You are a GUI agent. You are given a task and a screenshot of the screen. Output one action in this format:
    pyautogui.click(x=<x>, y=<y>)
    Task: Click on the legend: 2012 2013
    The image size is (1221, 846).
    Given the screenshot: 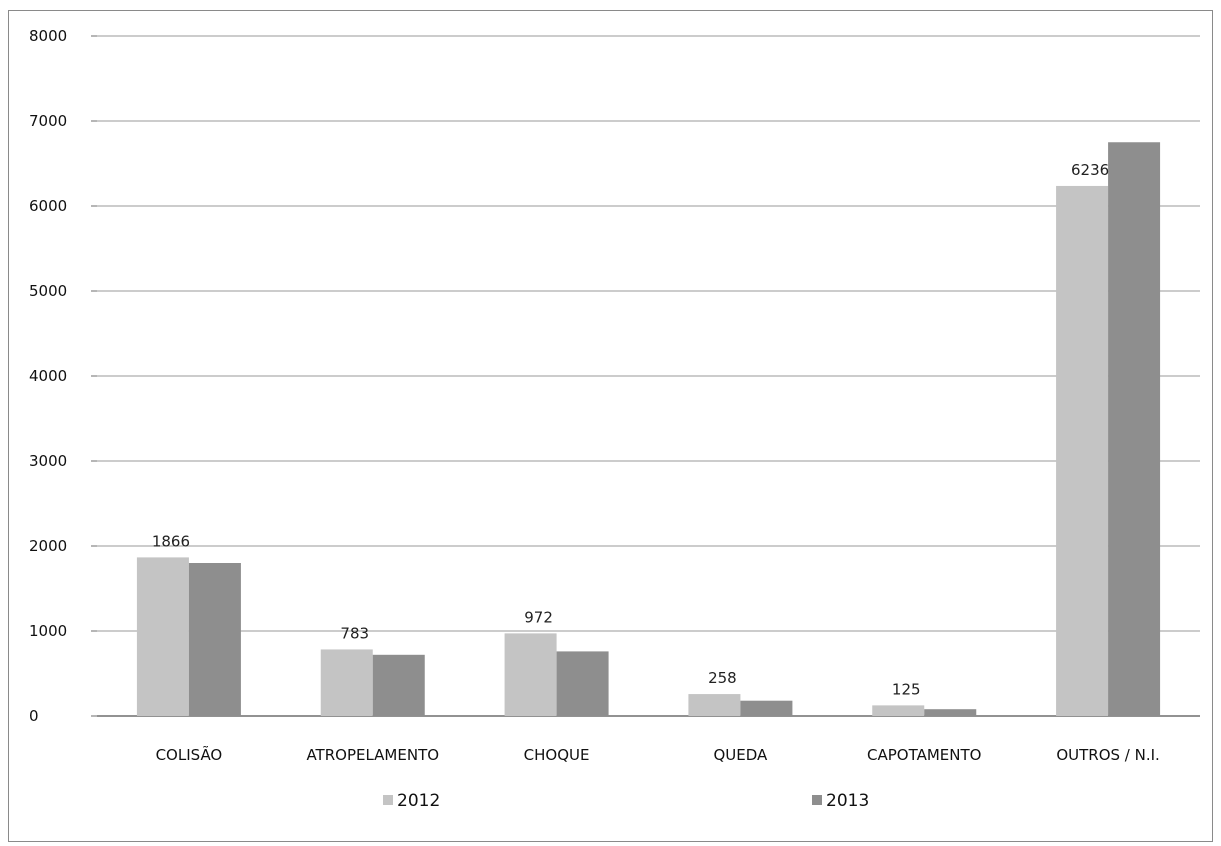 What is the action you would take?
    pyautogui.click(x=626, y=801)
    